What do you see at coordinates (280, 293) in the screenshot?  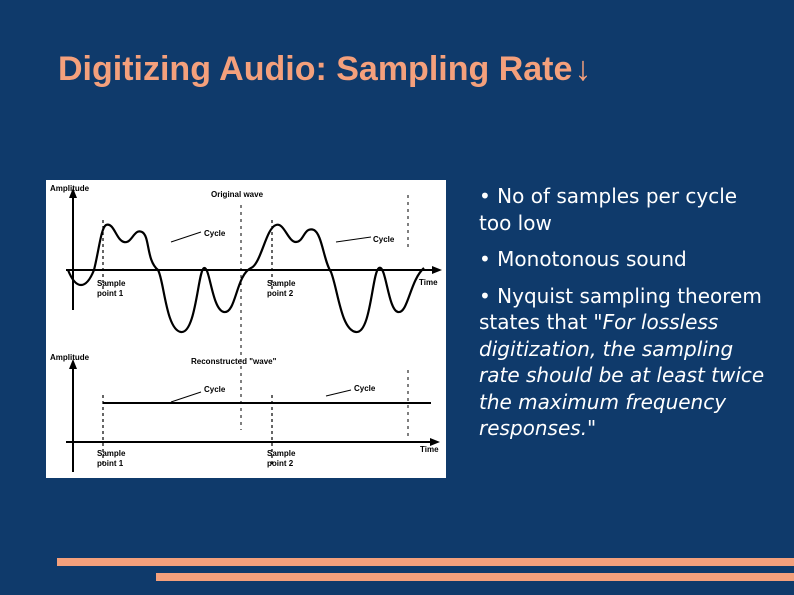 I see `top-sample2-line2: point 2` at bounding box center [280, 293].